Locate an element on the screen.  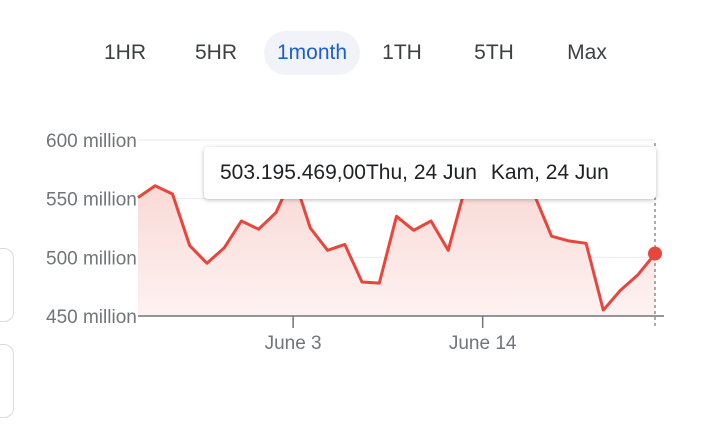
y-tick-label: 500 million is located at coordinates (91, 258).